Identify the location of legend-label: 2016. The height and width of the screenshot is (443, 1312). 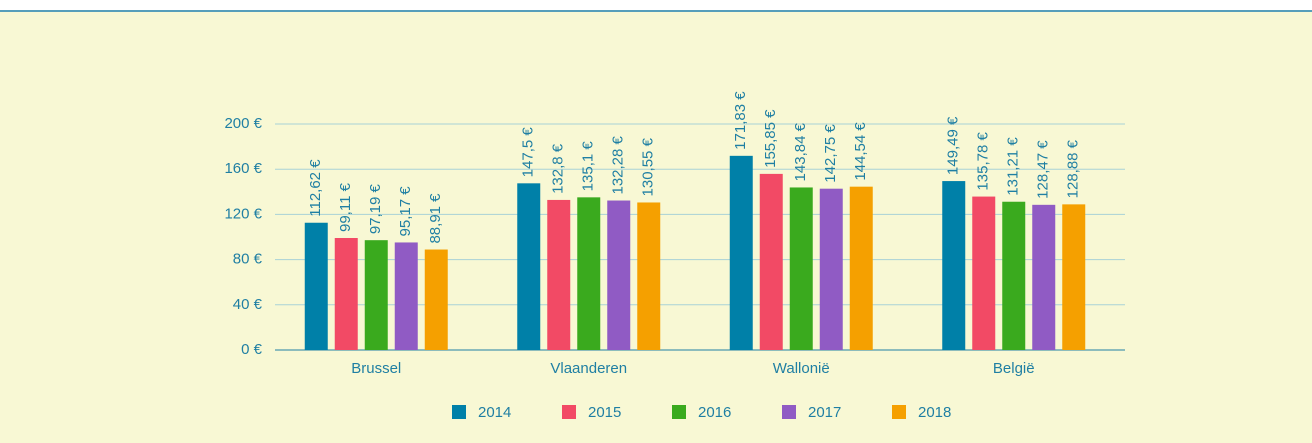
(714, 412).